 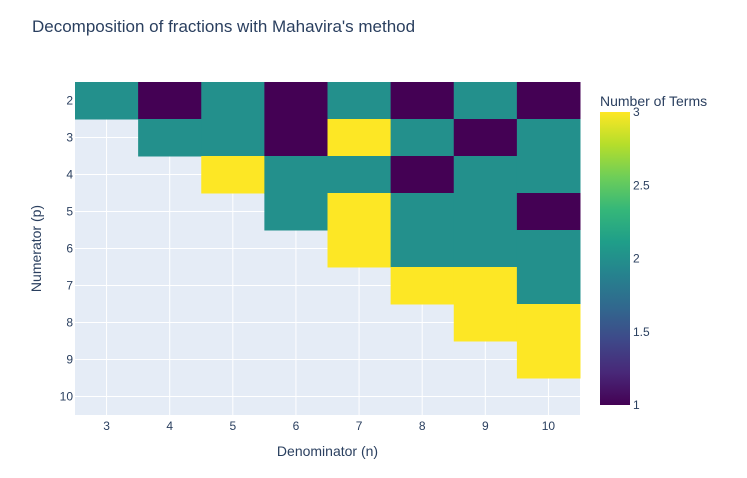 I want to click on y-tick-label: 10, so click(x=67, y=397).